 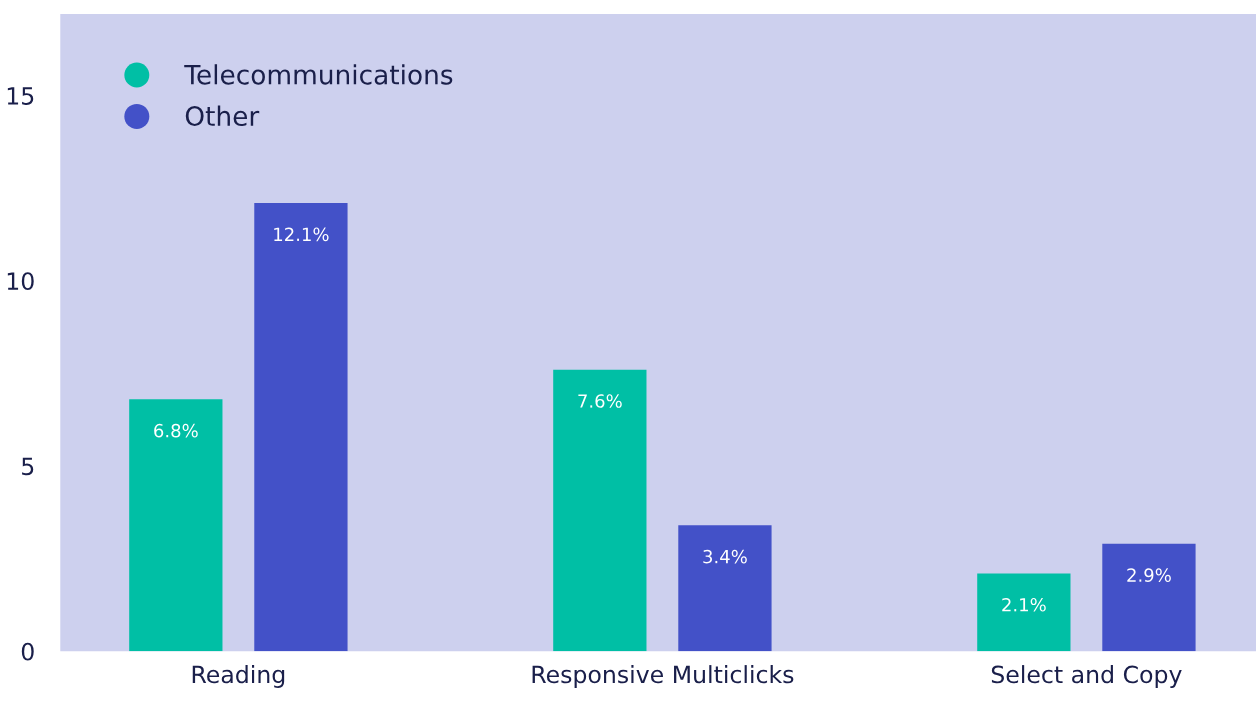 What do you see at coordinates (1149, 575) in the screenshot?
I see `text: 2.9%` at bounding box center [1149, 575].